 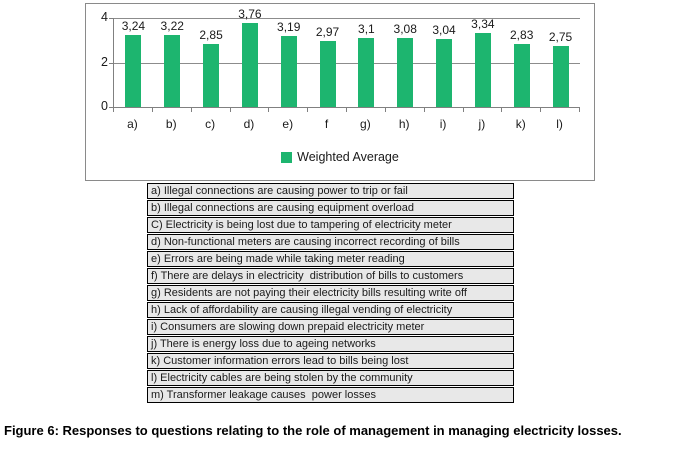 I want to click on y-axis-tick-label: 4, so click(x=104, y=17).